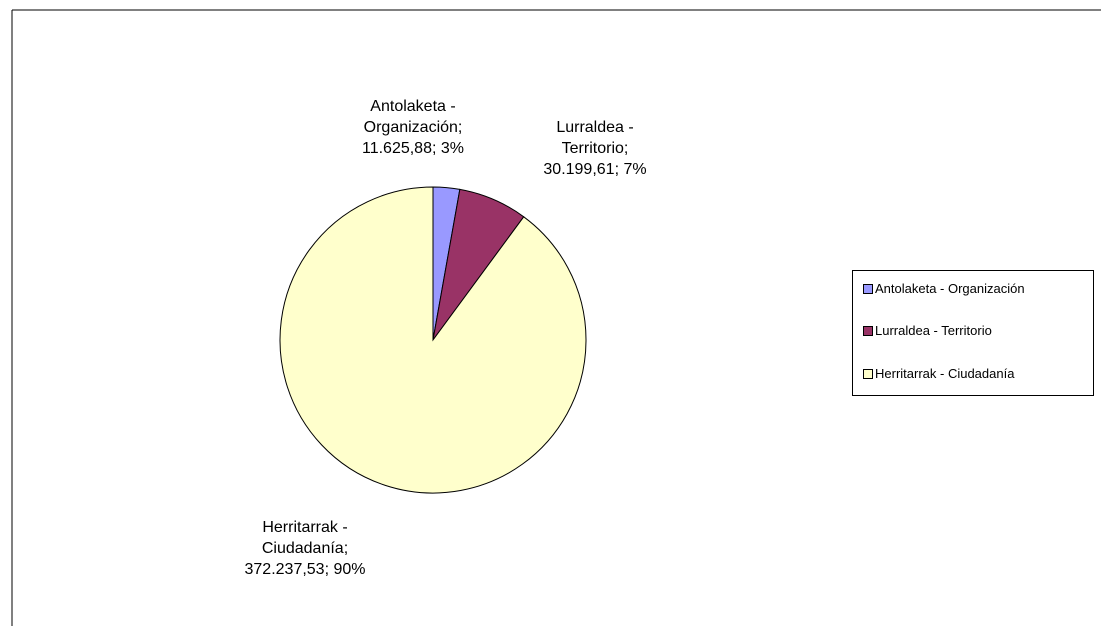  I want to click on pie-data-label-0-line-0: Antolaketa -, so click(412, 106).